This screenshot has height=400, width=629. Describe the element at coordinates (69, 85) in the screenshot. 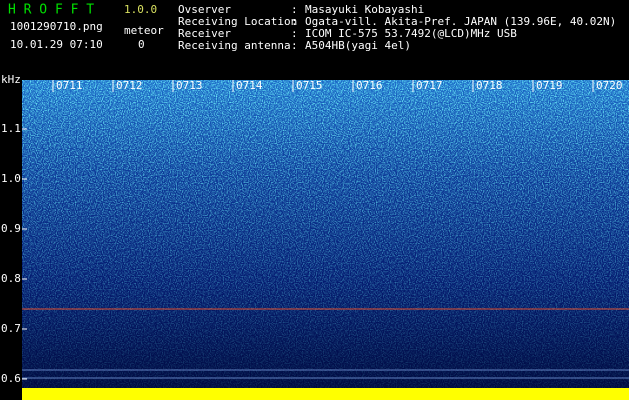

I see `time-label: 0711` at that location.